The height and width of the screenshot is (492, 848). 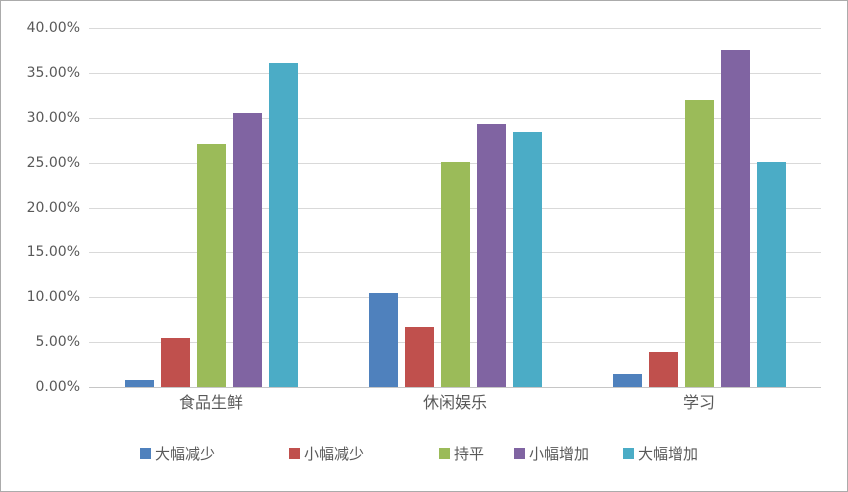 I want to click on legend-item-decrease-large: 大幅减少, so click(x=177, y=454).